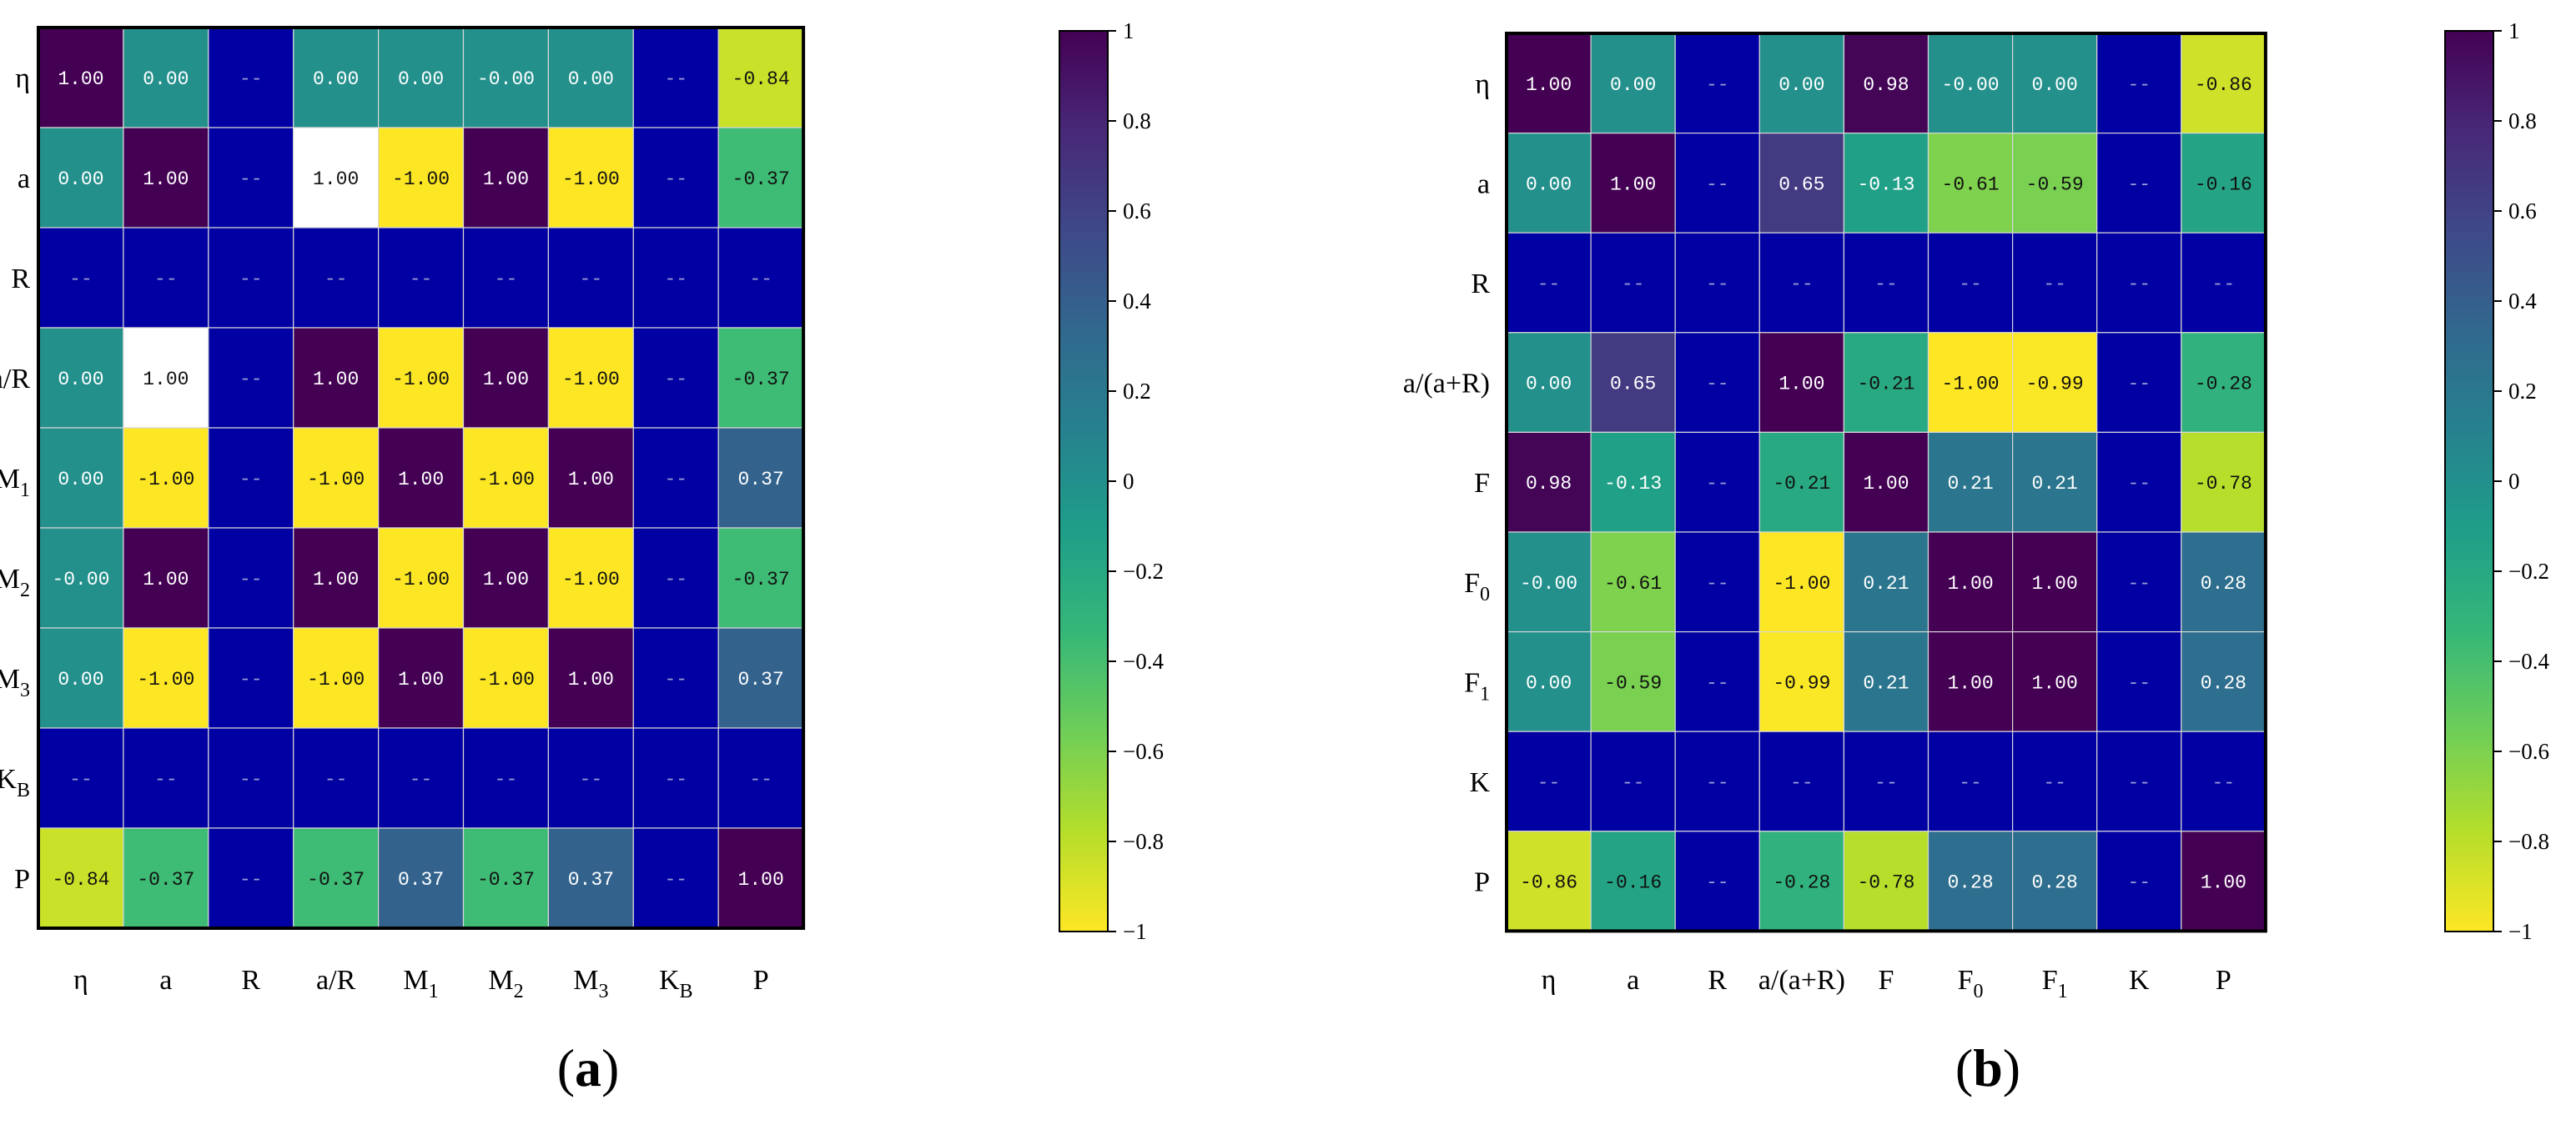 This screenshot has height=1125, width=2576. I want to click on row-tick-label: F, so click(1482, 483).